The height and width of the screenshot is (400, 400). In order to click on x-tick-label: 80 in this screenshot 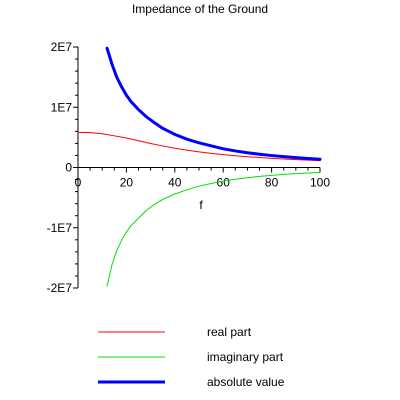, I will do `click(272, 183)`.